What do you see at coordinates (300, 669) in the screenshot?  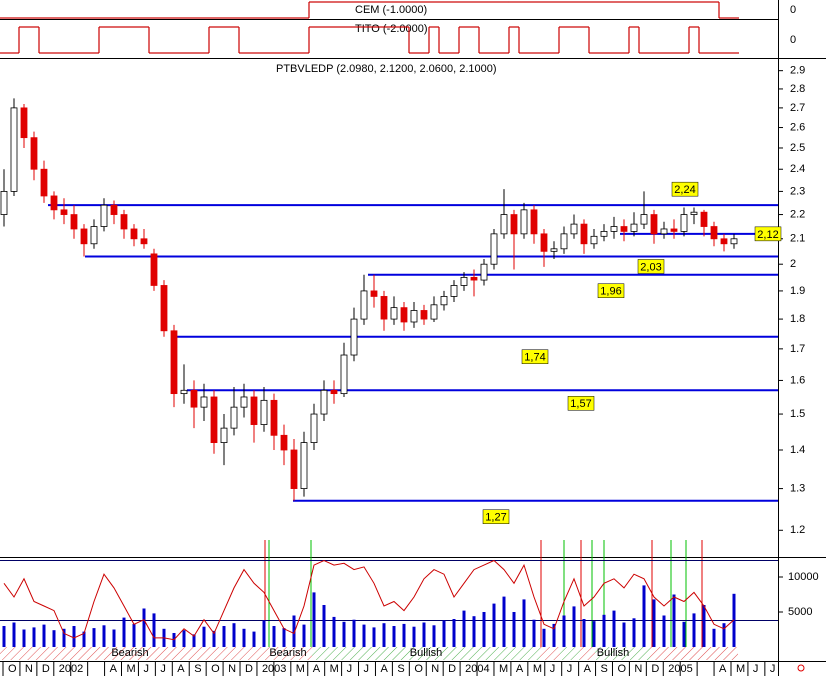 I see `x-tick-label: M` at bounding box center [300, 669].